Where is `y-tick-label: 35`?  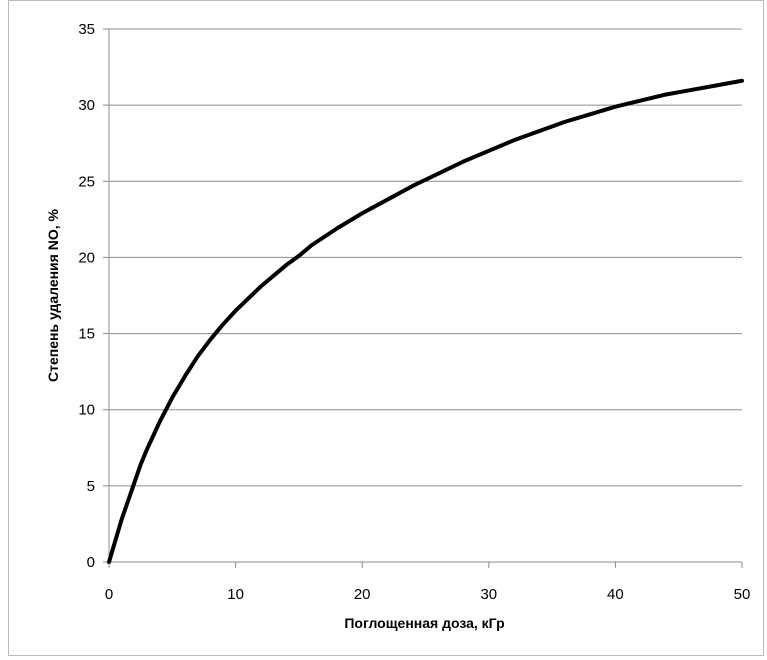 y-tick-label: 35 is located at coordinates (86, 29).